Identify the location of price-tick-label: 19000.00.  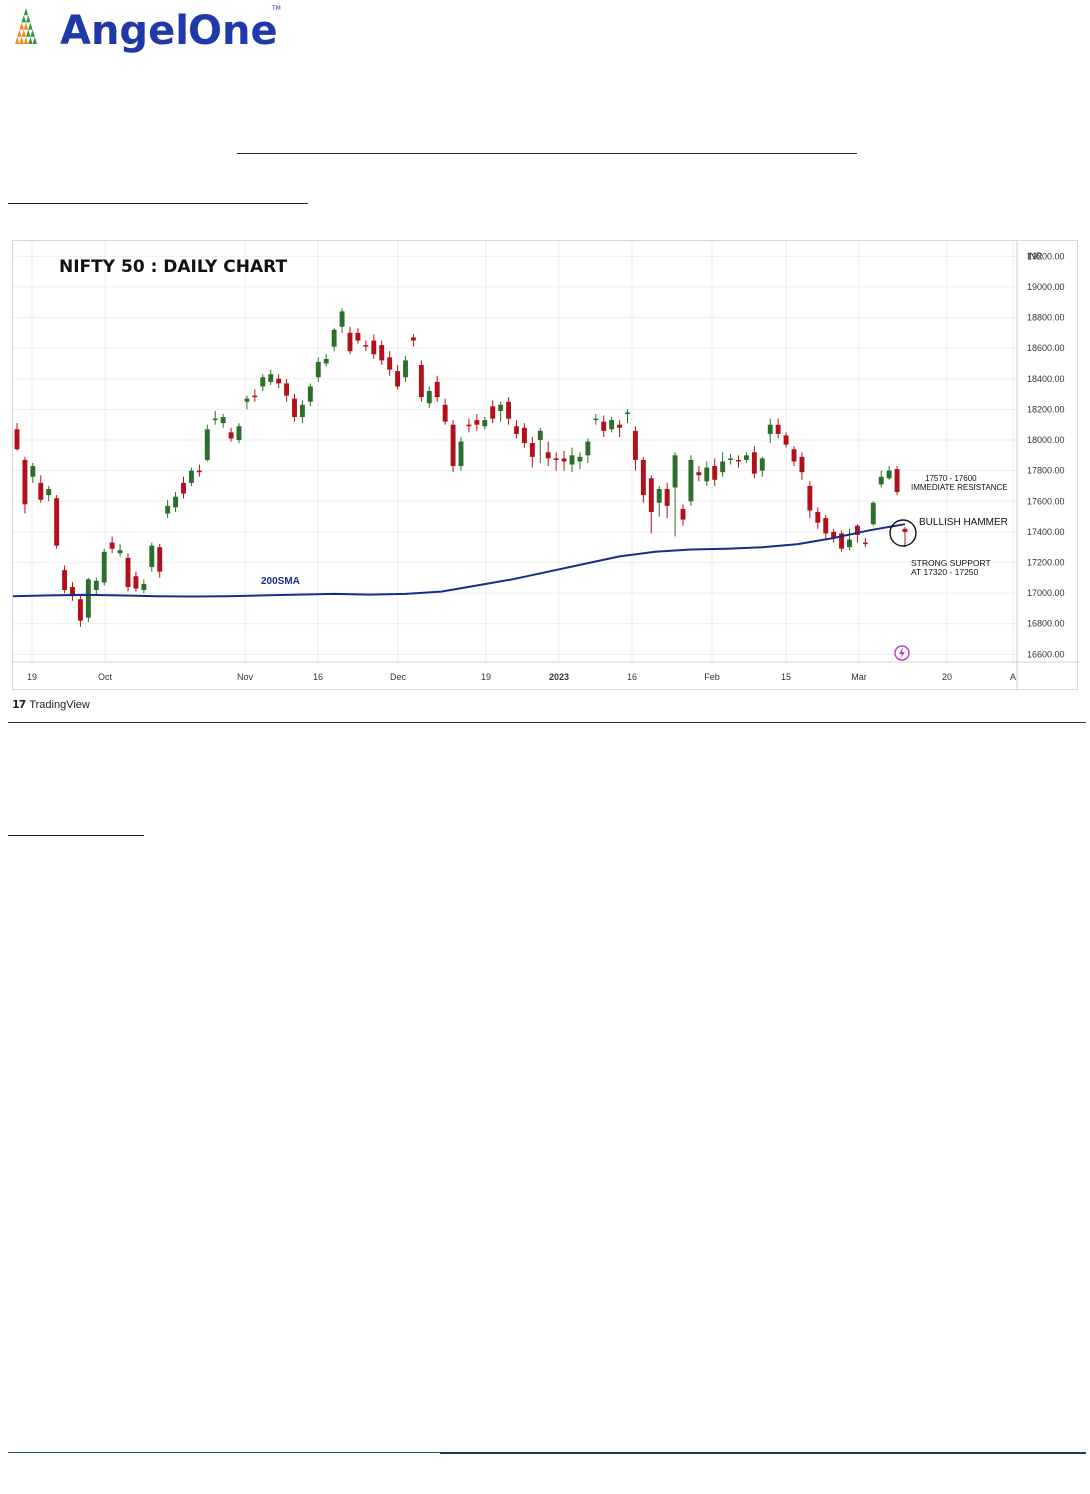
(1046, 287).